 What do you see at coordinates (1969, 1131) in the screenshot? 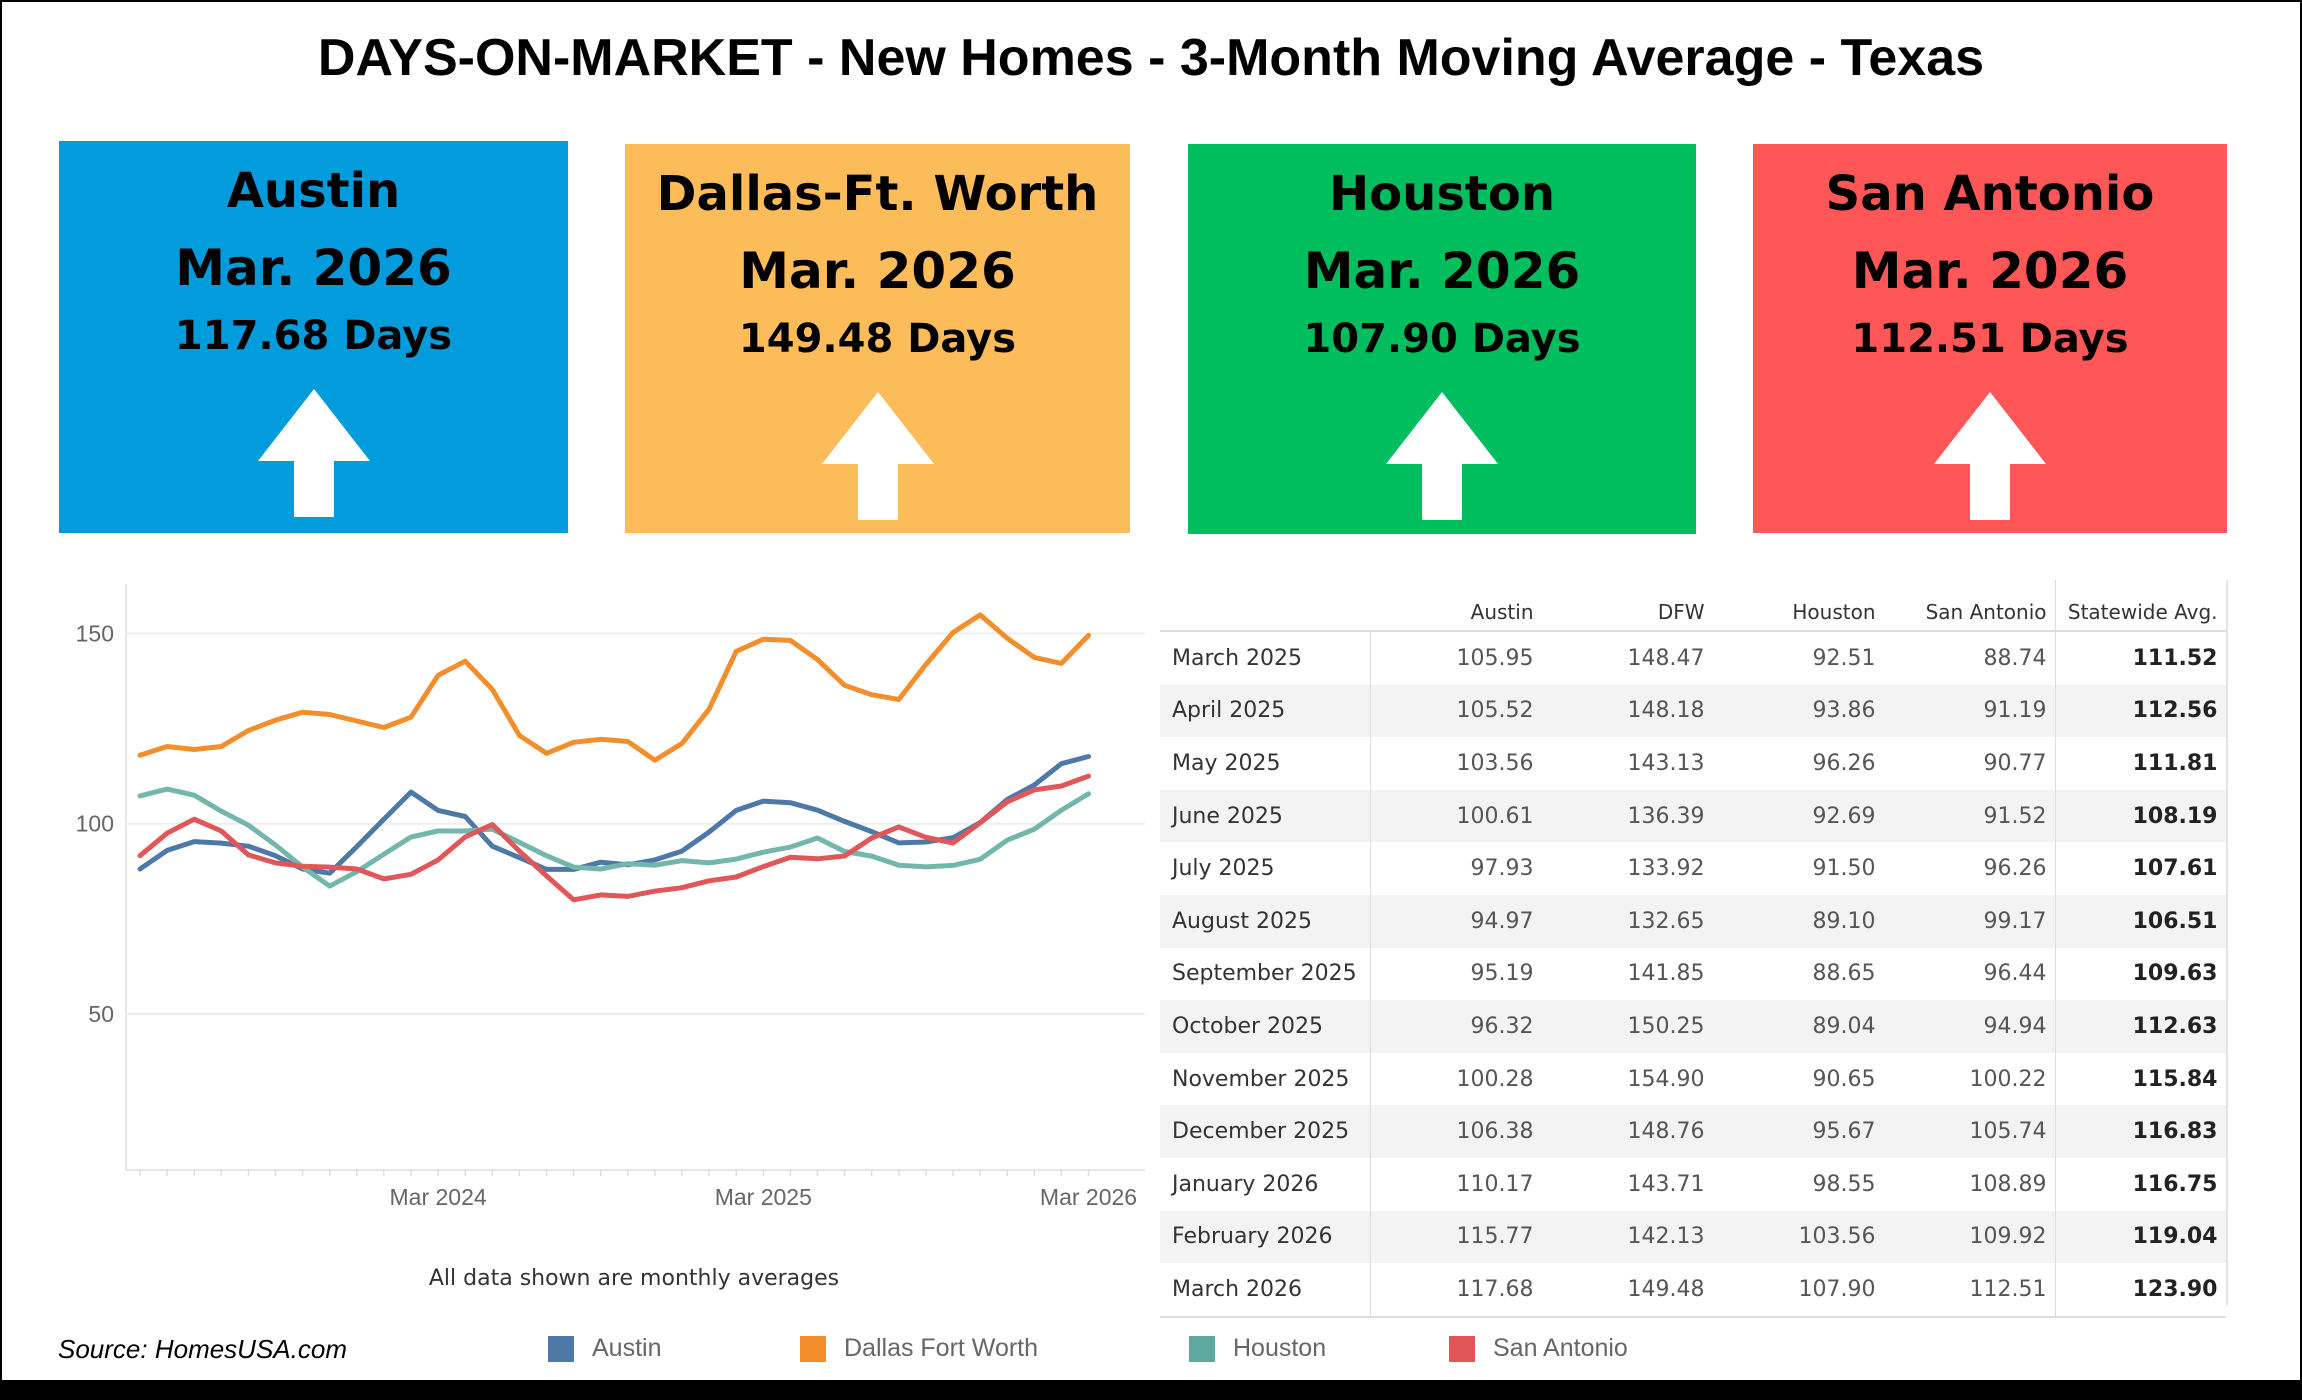
I see `cell-value: 105.74` at bounding box center [1969, 1131].